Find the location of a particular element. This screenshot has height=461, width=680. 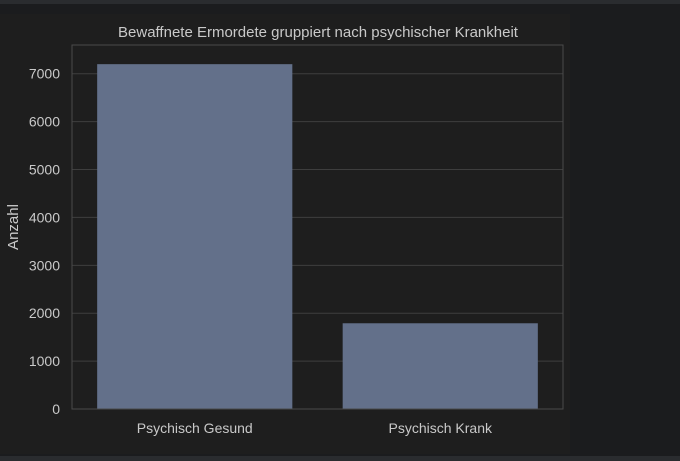

bar is located at coordinates (440, 366).